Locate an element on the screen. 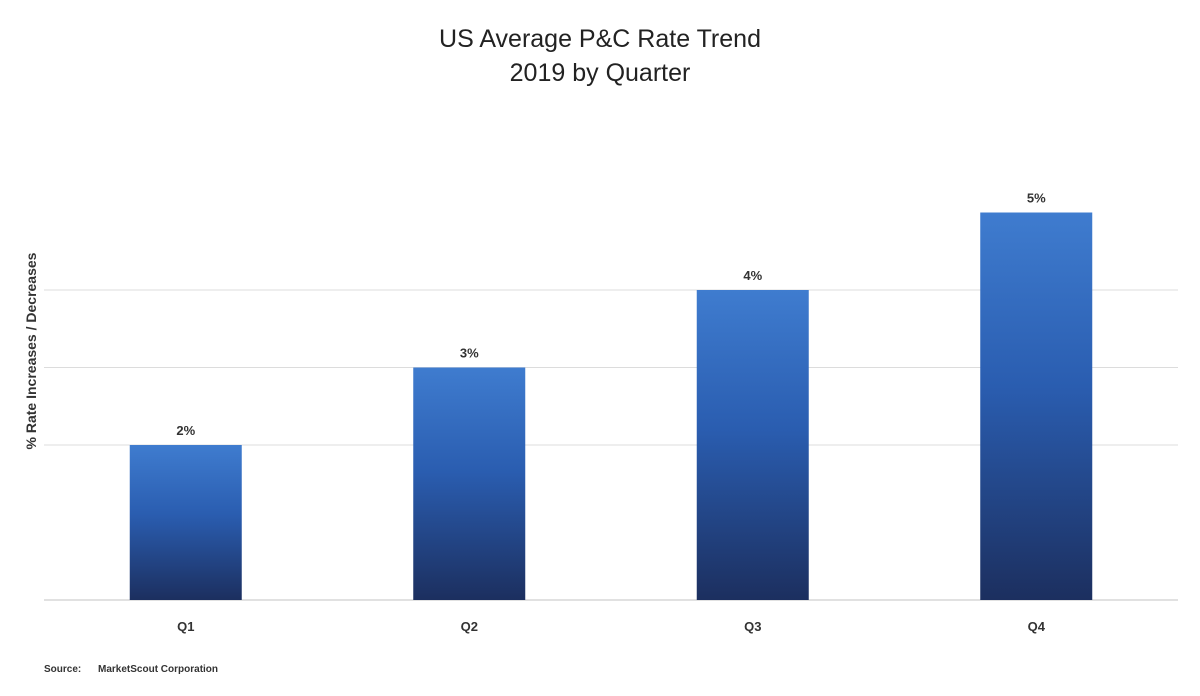 This screenshot has width=1200, height=696. source-note: Source: MarketScout Corporation is located at coordinates (131, 669).